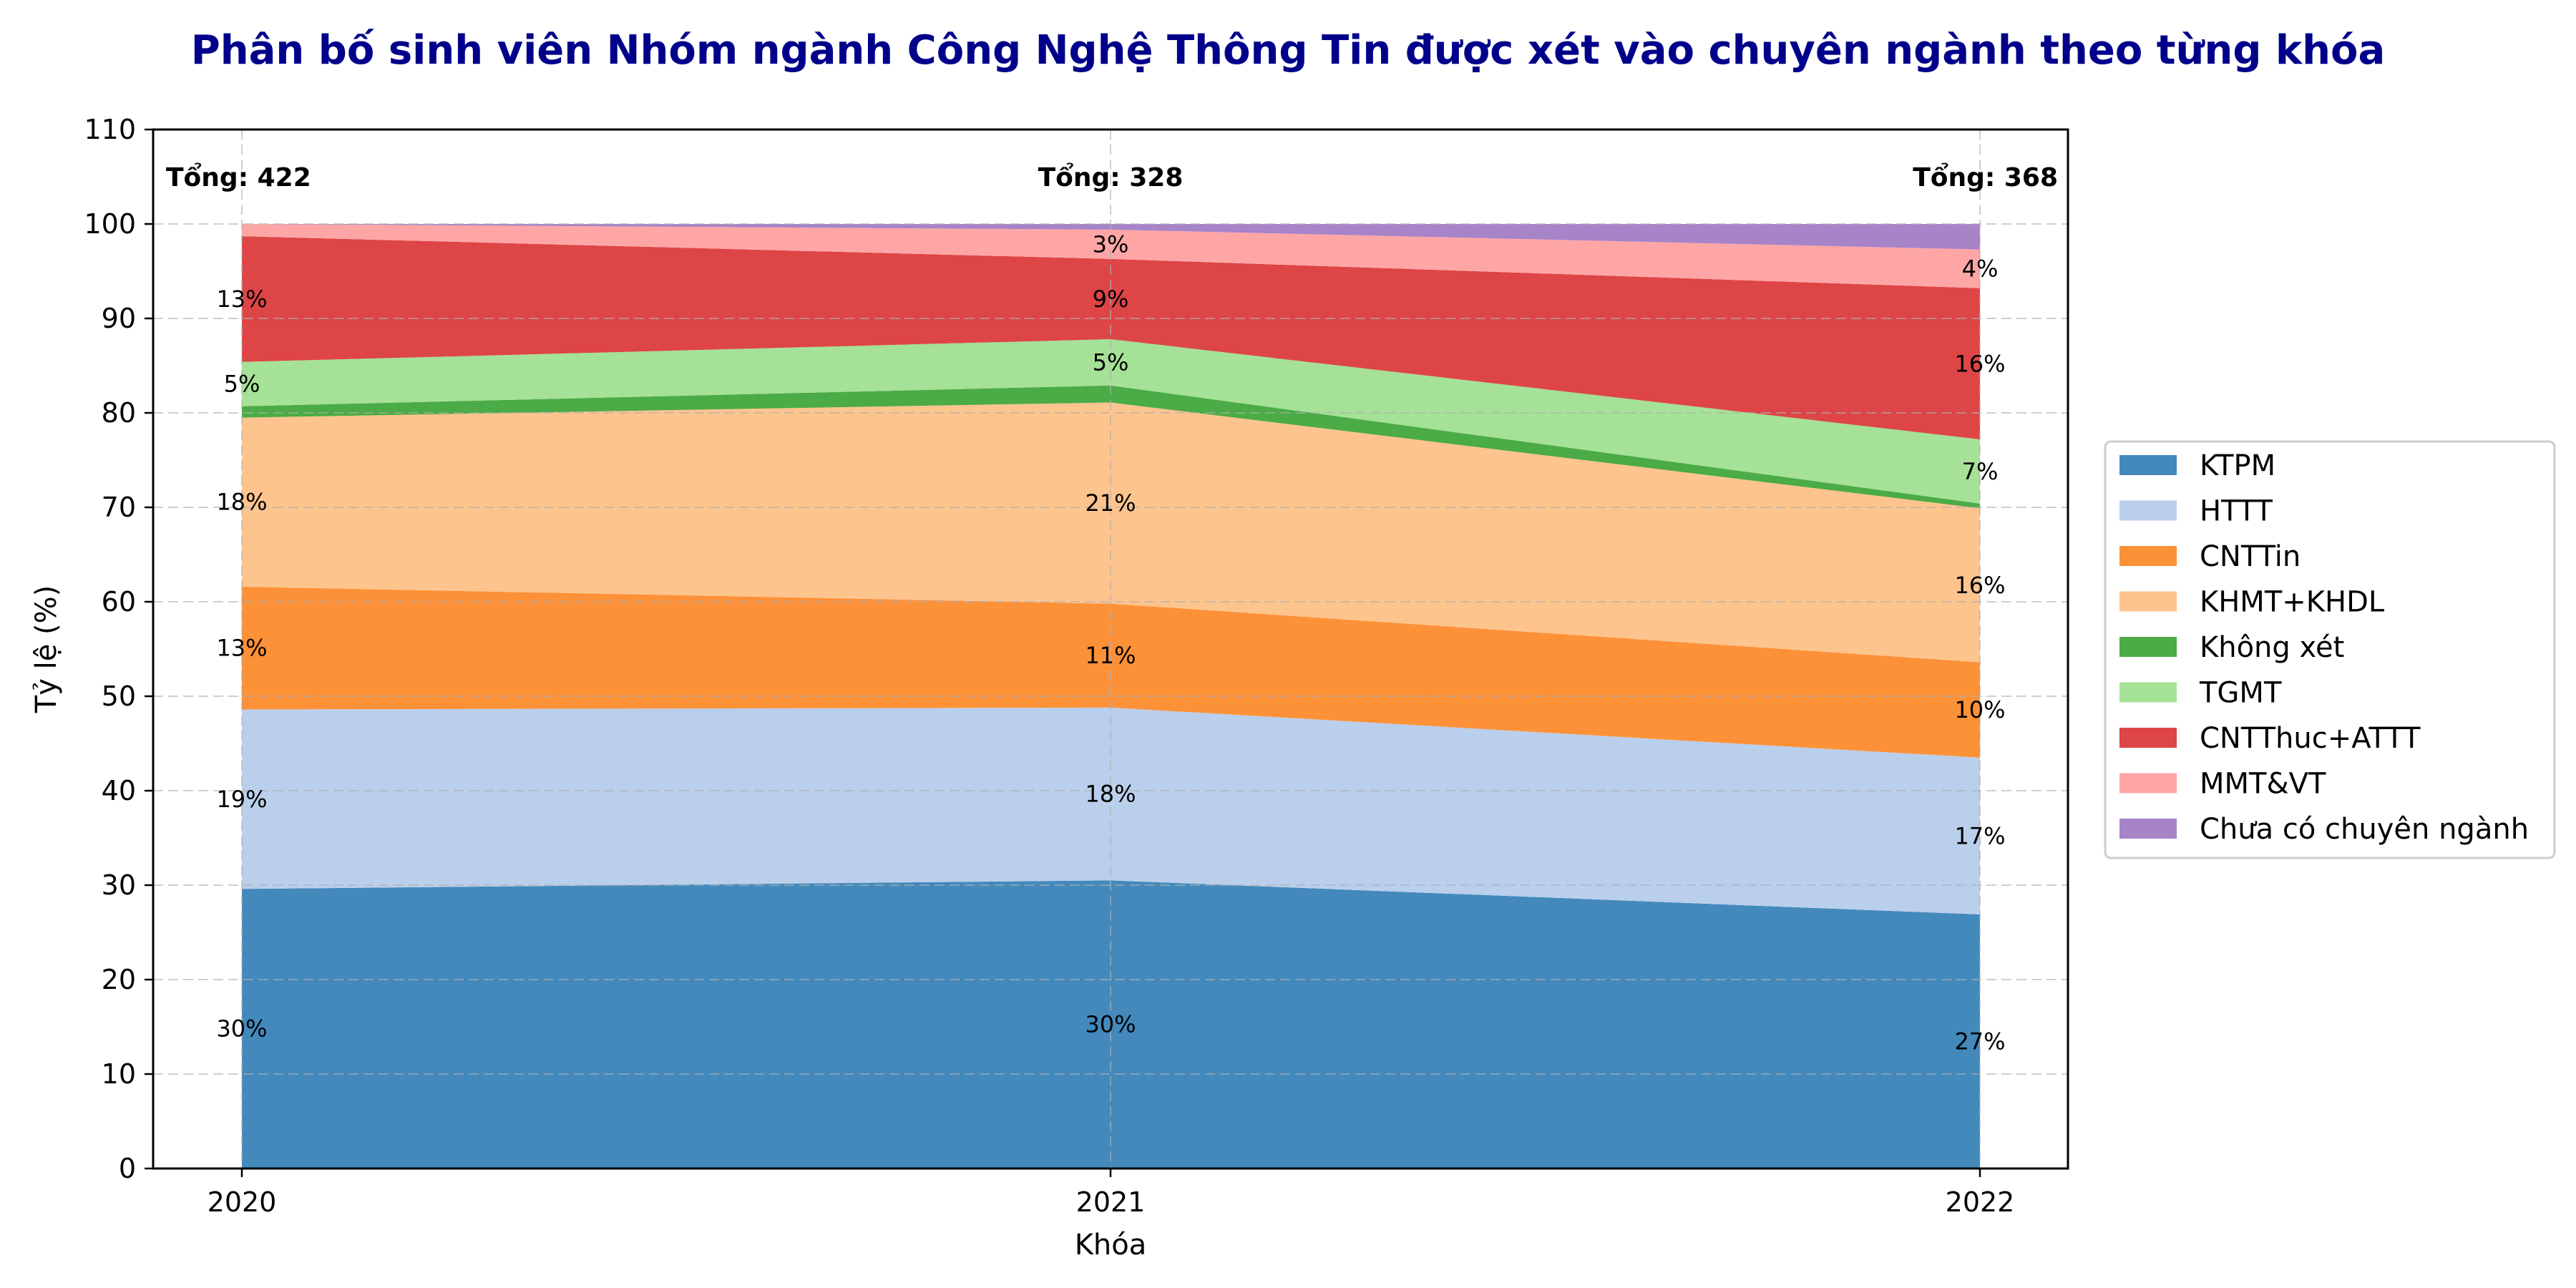 The width and height of the screenshot is (2576, 1288). What do you see at coordinates (2364, 829) in the screenshot?
I see `legend-label-chua-co-chuyen-nganh: Chưa có chuyên ngành` at bounding box center [2364, 829].